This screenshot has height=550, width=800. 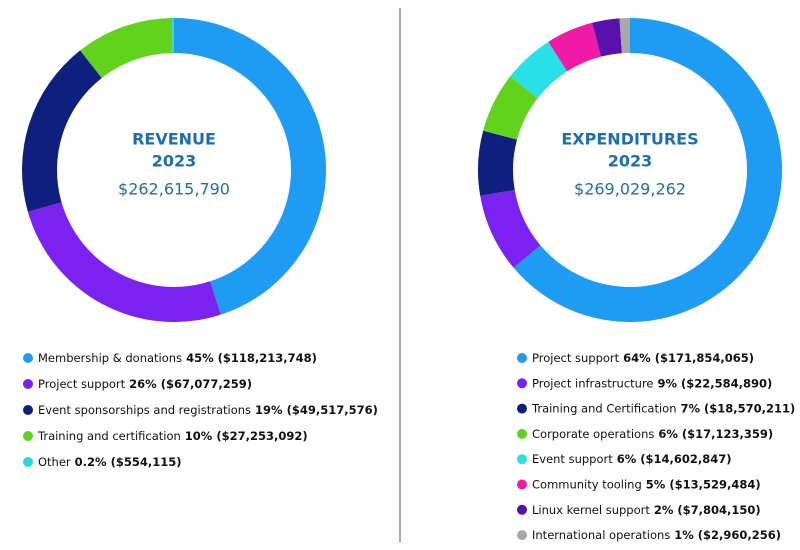 What do you see at coordinates (109, 462) in the screenshot?
I see `legend-entry: Other 0.2% ($554,115)` at bounding box center [109, 462].